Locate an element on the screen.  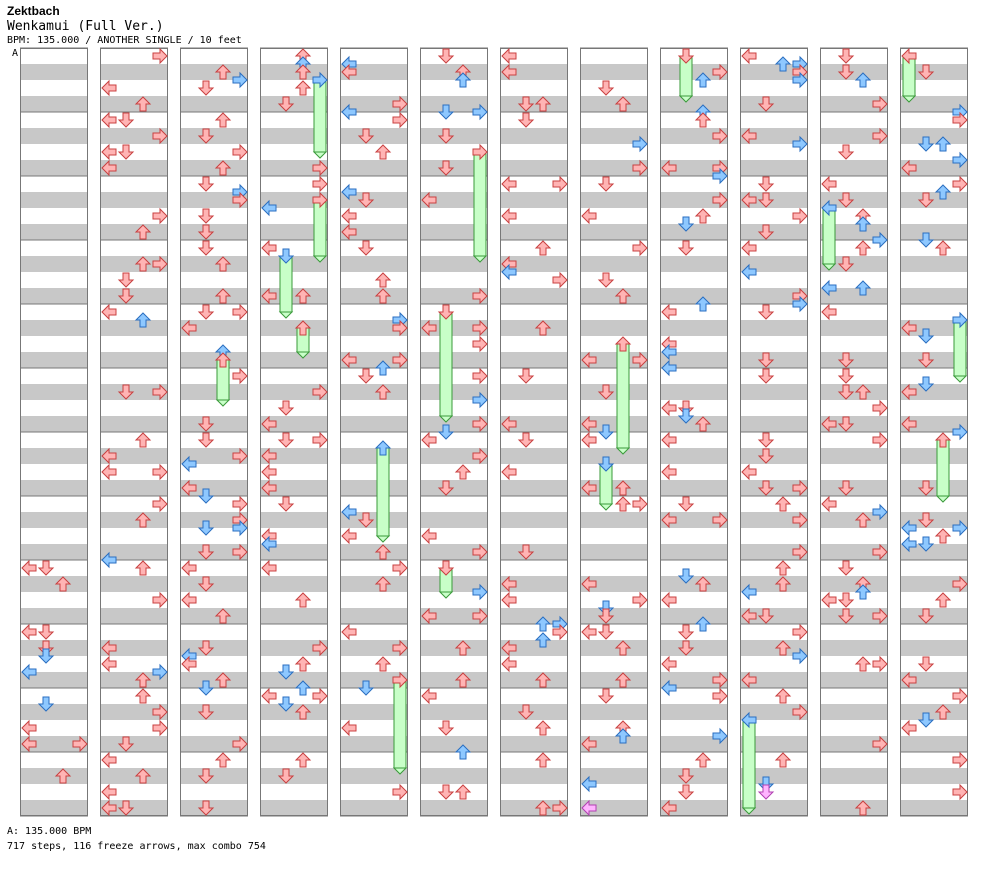
chart-column is located at coordinates (934, 432).